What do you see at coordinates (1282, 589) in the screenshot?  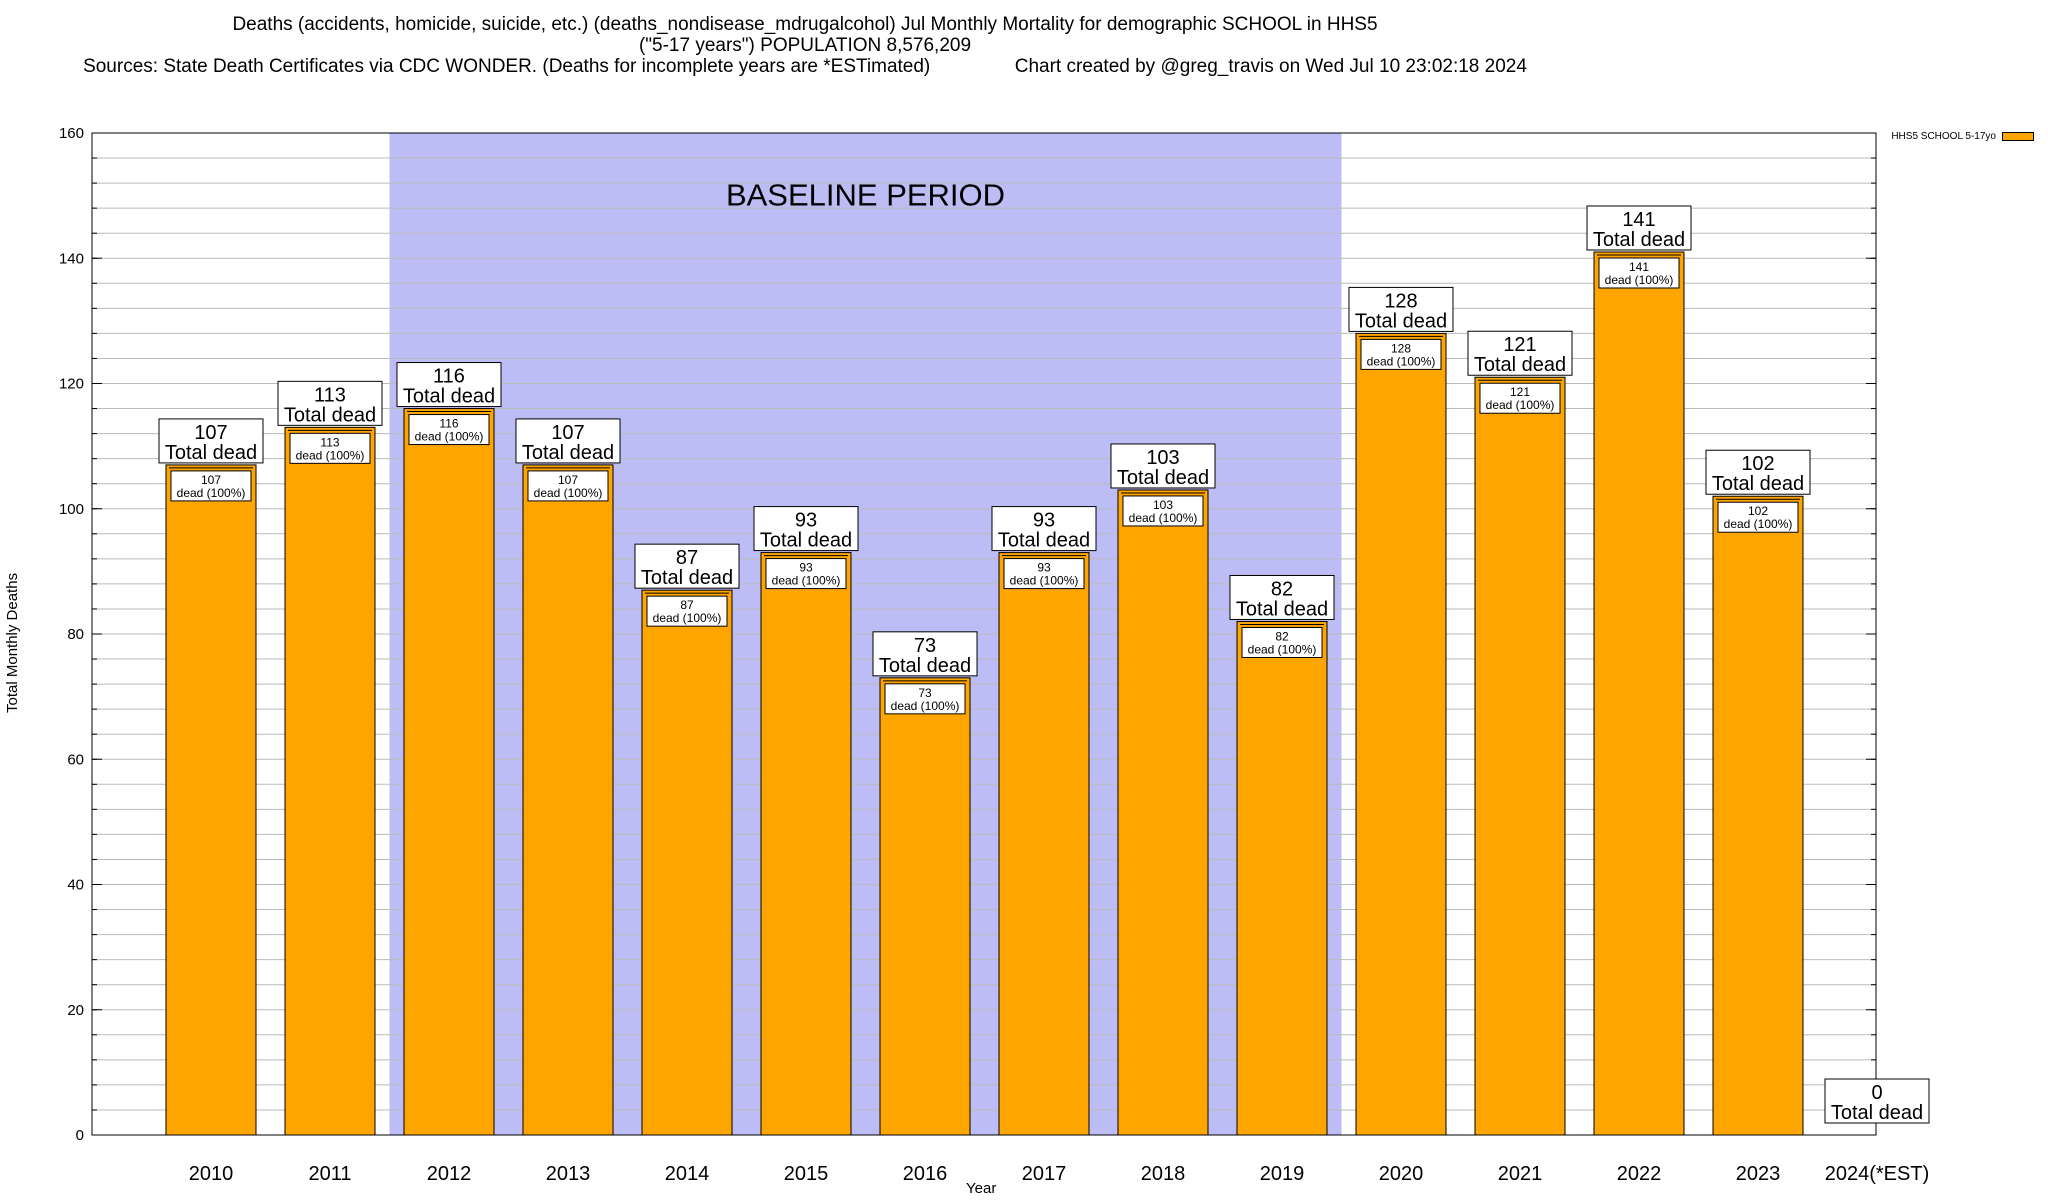 I see `top-value-label: 82` at bounding box center [1282, 589].